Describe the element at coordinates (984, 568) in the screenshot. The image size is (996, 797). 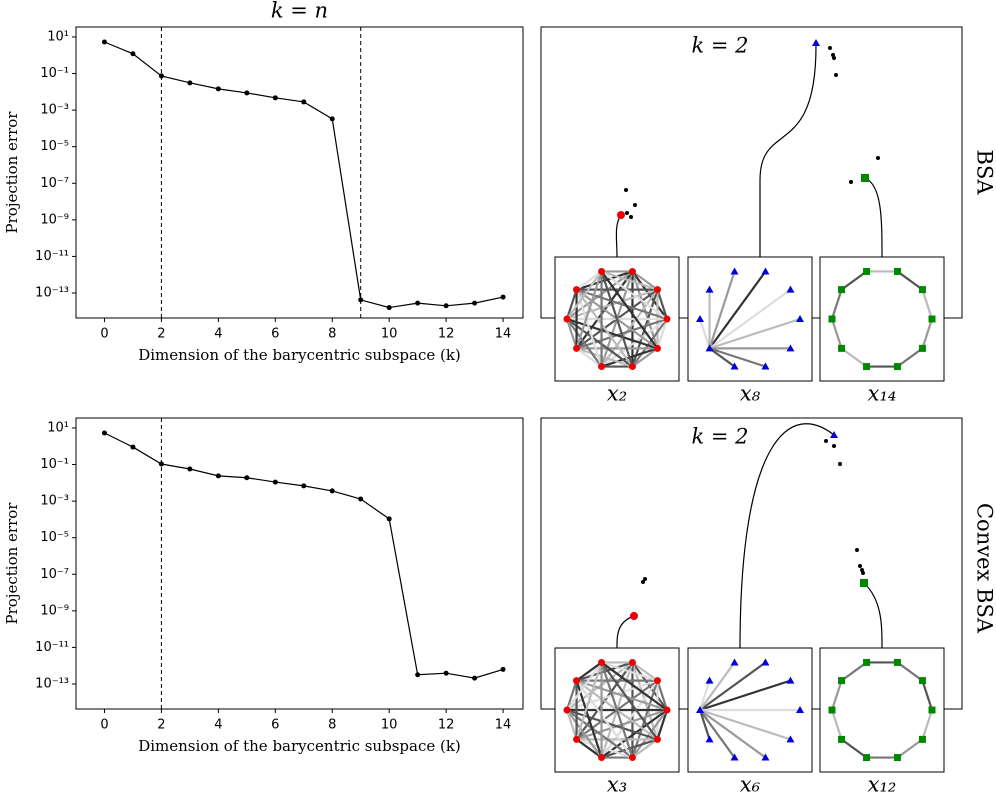
I see `row-label: Convex BSA` at that location.